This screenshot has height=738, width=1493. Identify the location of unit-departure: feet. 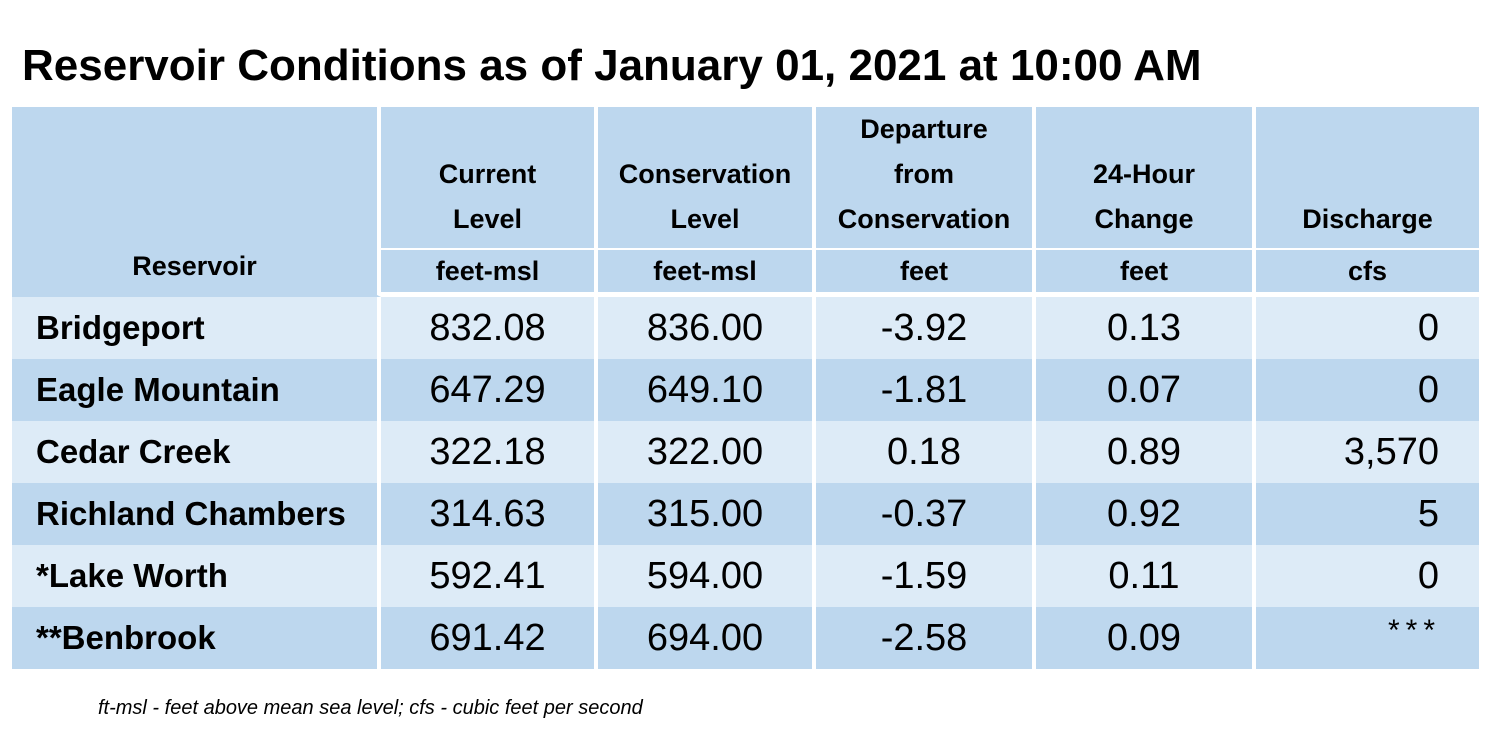
(926, 272).